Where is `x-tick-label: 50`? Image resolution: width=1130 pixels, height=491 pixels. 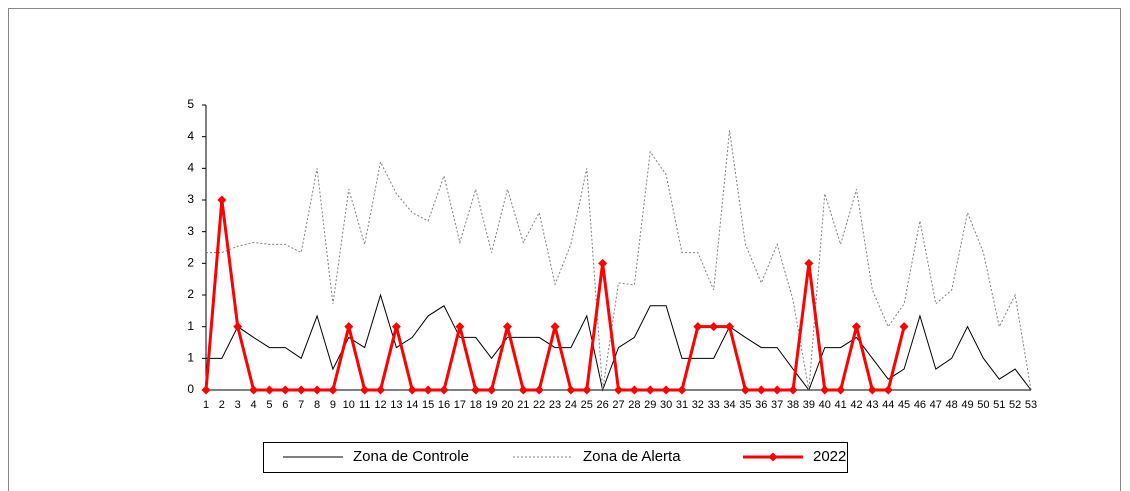
x-tick-label: 50 is located at coordinates (983, 405).